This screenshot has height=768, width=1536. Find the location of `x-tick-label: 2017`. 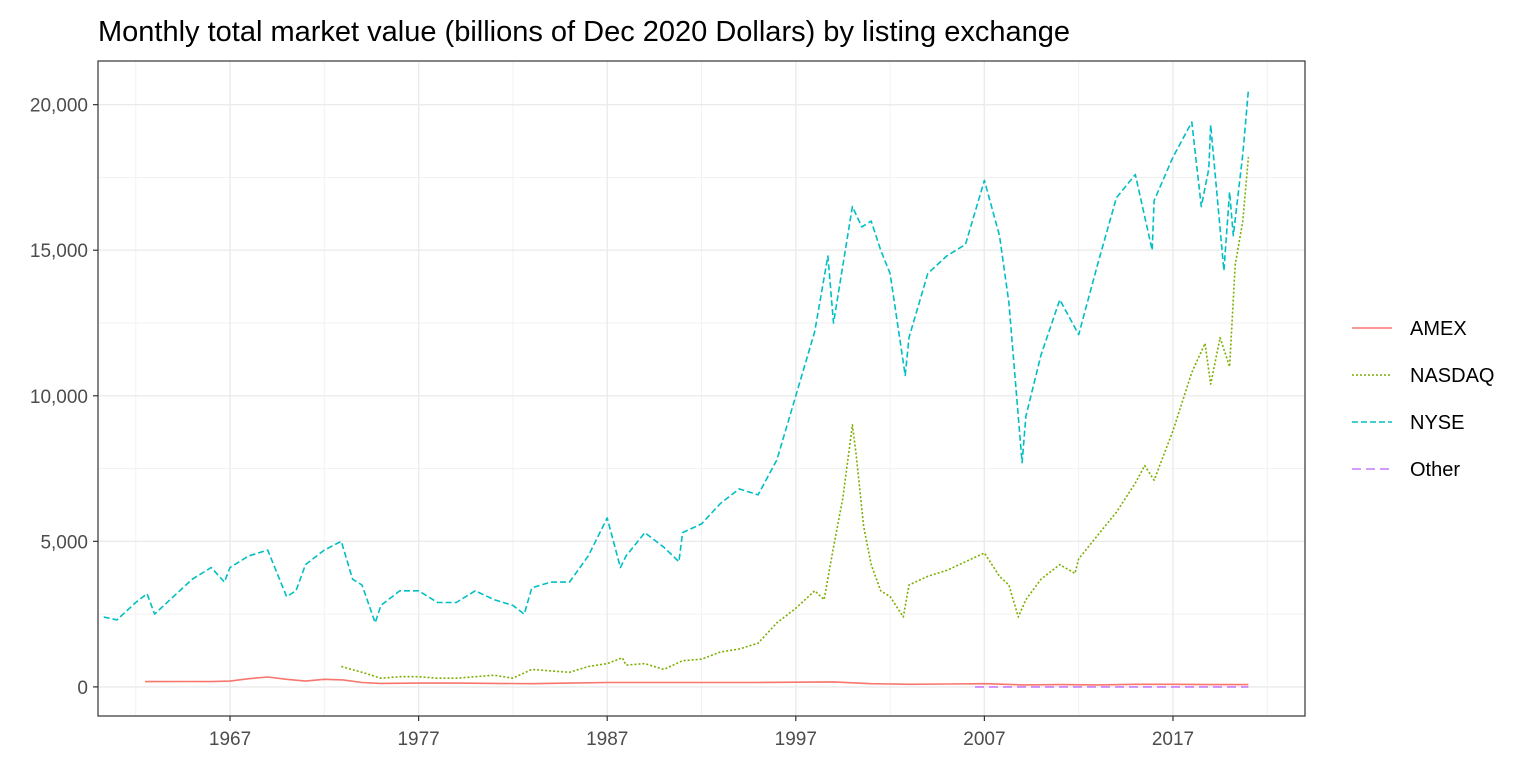

x-tick-label: 2017 is located at coordinates (1173, 739).